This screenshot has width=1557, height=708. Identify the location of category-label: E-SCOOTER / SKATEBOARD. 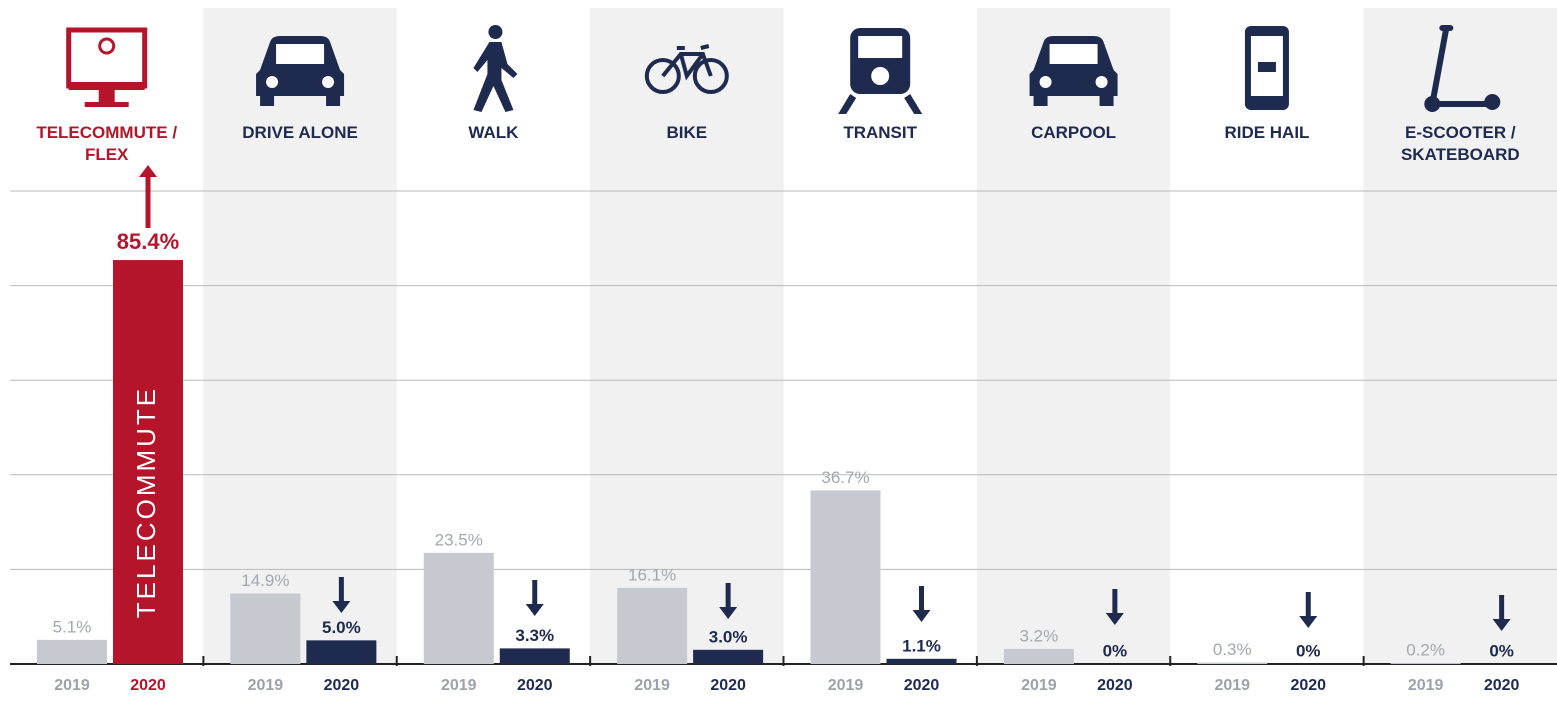
(1460, 143).